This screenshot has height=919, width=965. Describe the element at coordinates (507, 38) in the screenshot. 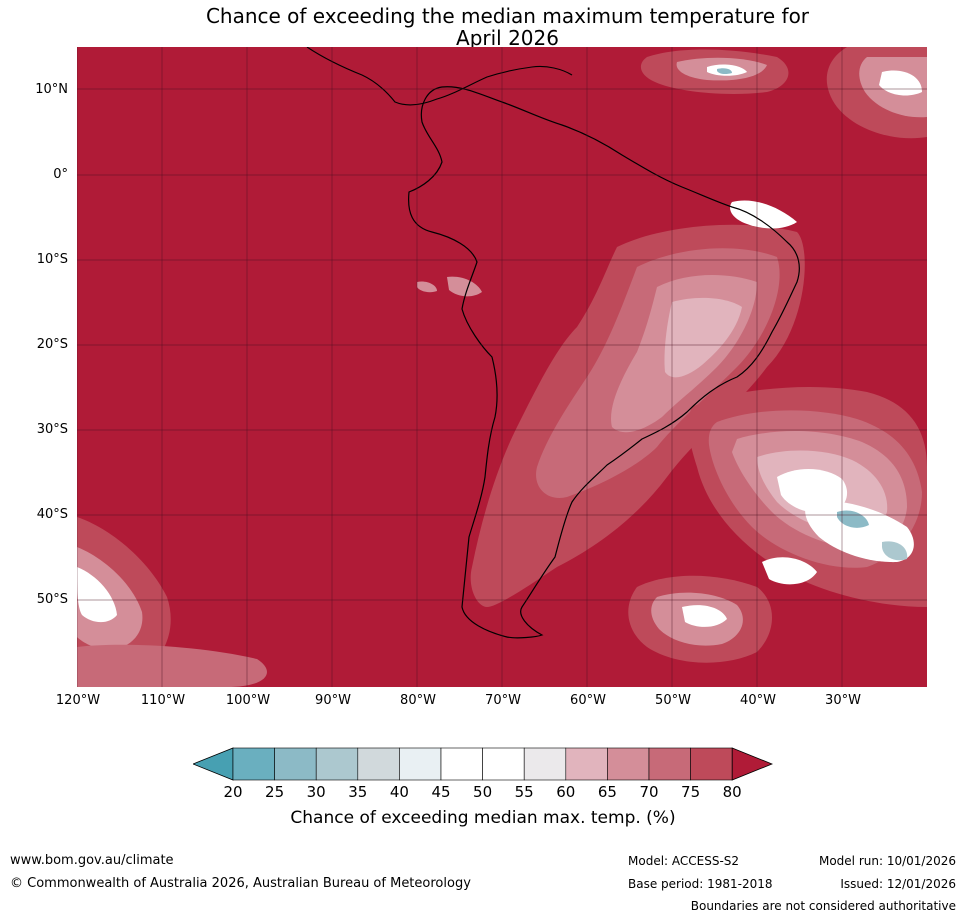

I see `map-title-line-2: April 2026` at that location.